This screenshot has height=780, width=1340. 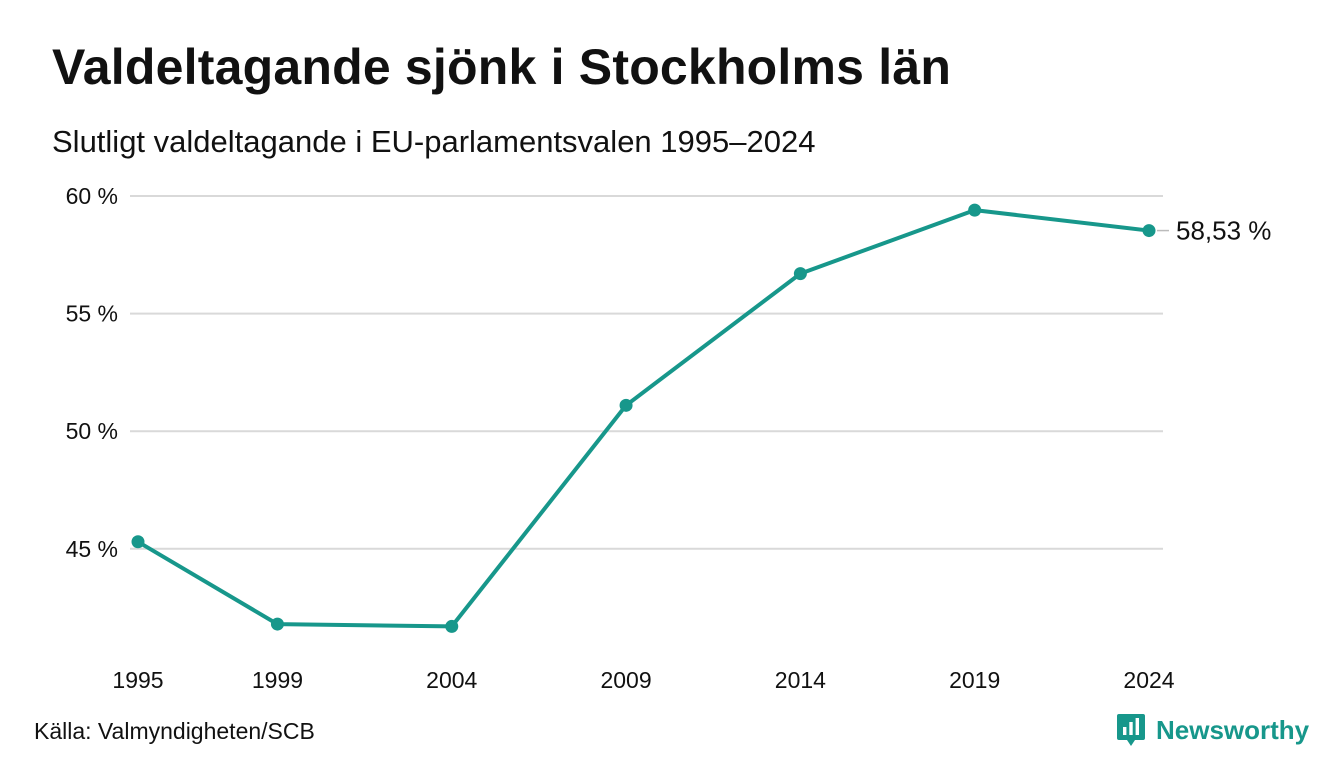 I want to click on x-tick-label: 2024, so click(x=1148, y=680).